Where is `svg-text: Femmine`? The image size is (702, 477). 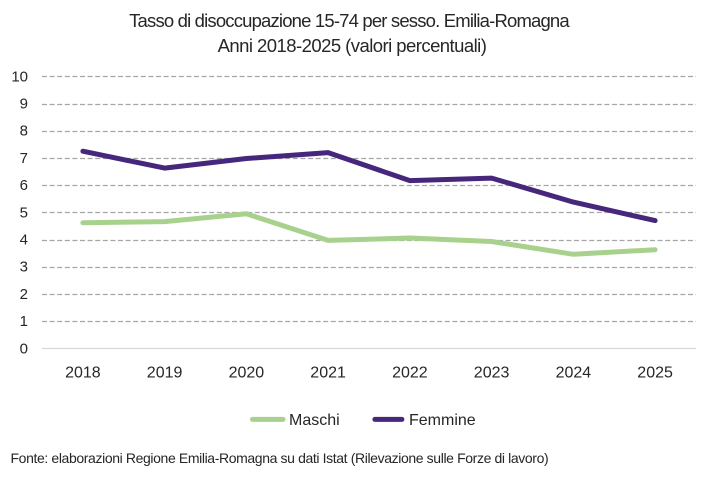
svg-text: Femmine is located at coordinates (442, 420).